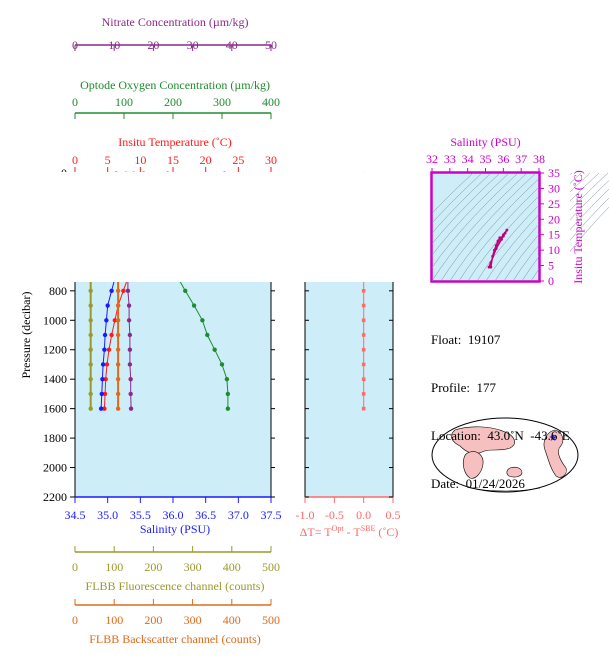 Image resolution: width=609 pixels, height=663 pixels. I want to click on pressure-tick-label: 1600, so click(55, 409).